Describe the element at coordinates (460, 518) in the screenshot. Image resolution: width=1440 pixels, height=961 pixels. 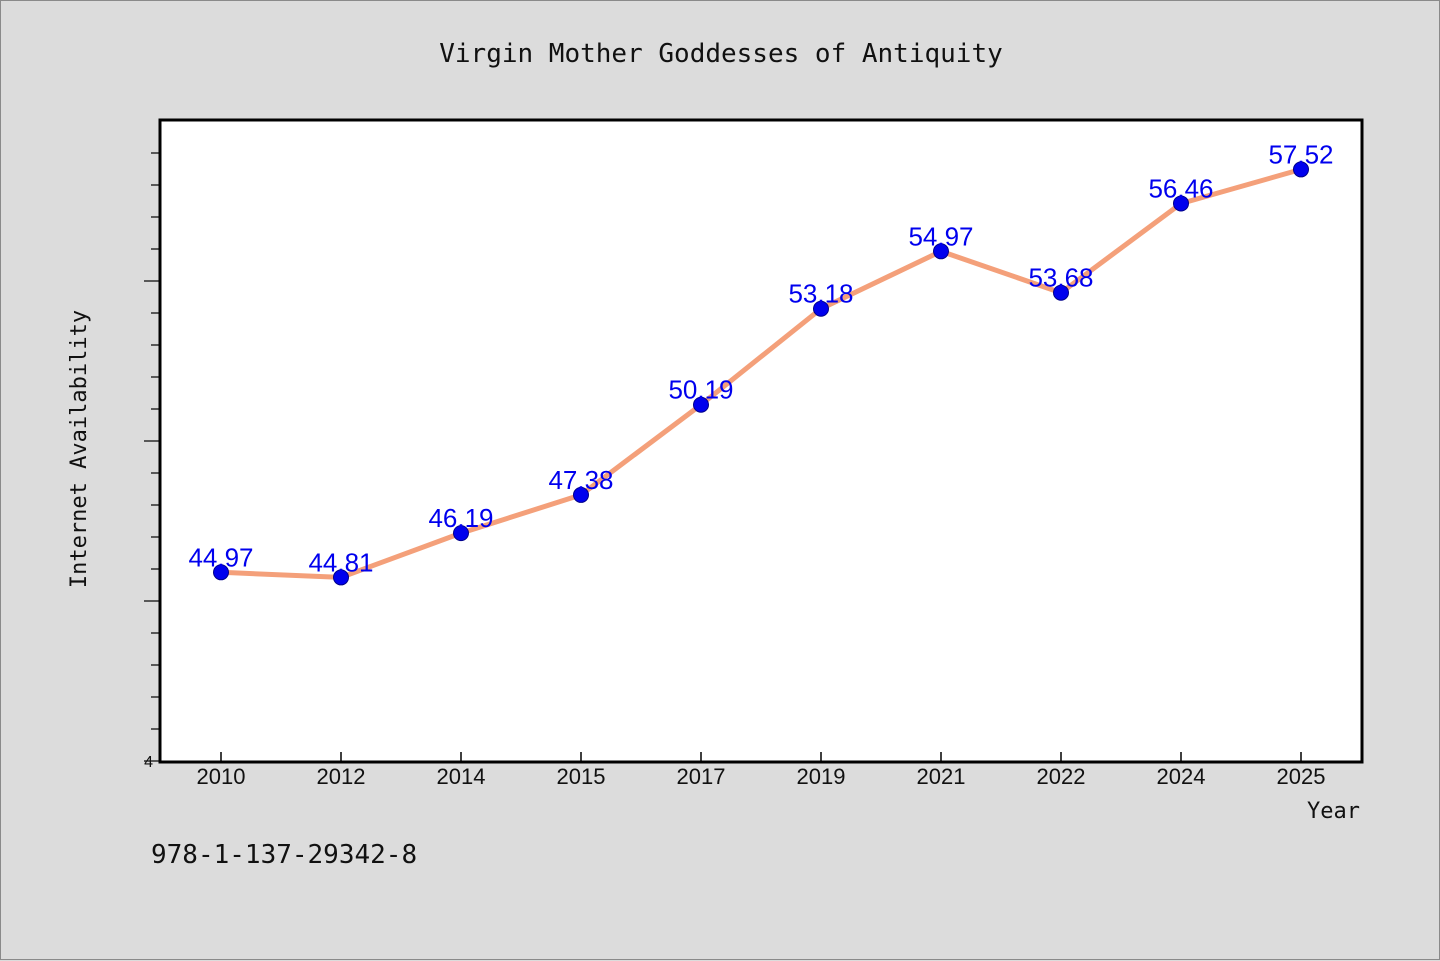
I see `data-label: 46.19` at that location.